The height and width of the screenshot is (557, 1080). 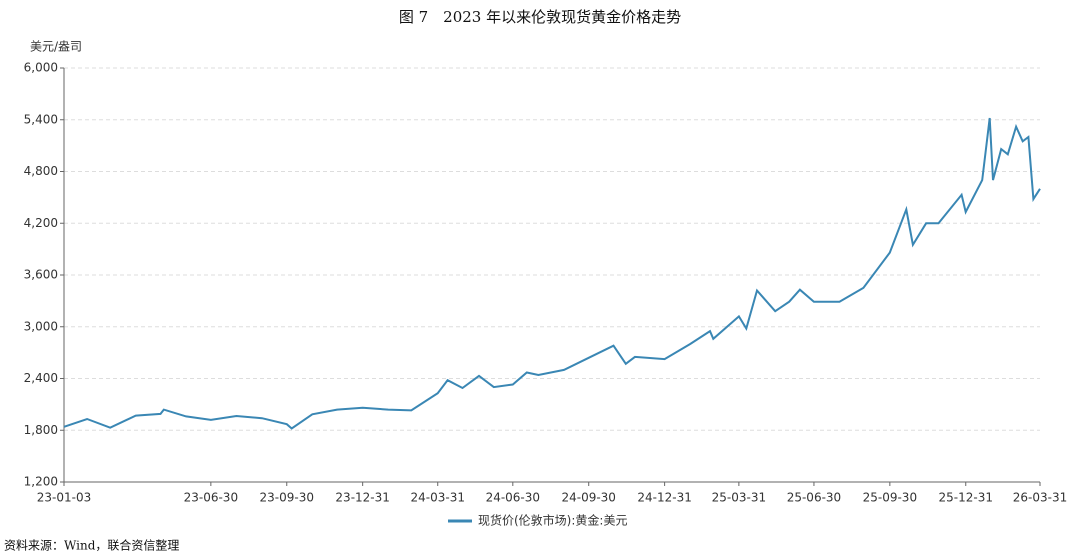 I want to click on x-tick-label: 23-09-30, so click(x=287, y=498).